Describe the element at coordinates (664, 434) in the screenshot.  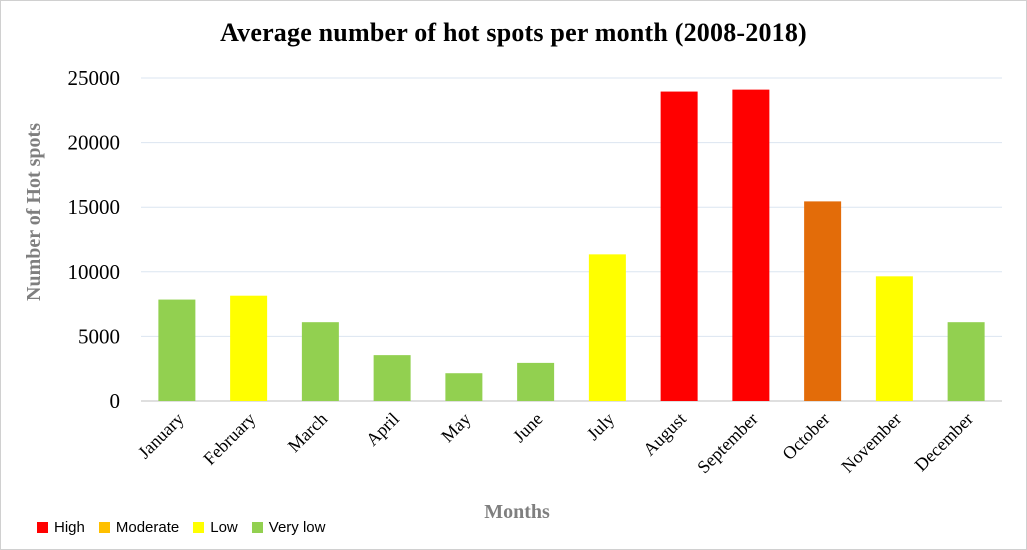
I see `x-tick-label: August` at that location.